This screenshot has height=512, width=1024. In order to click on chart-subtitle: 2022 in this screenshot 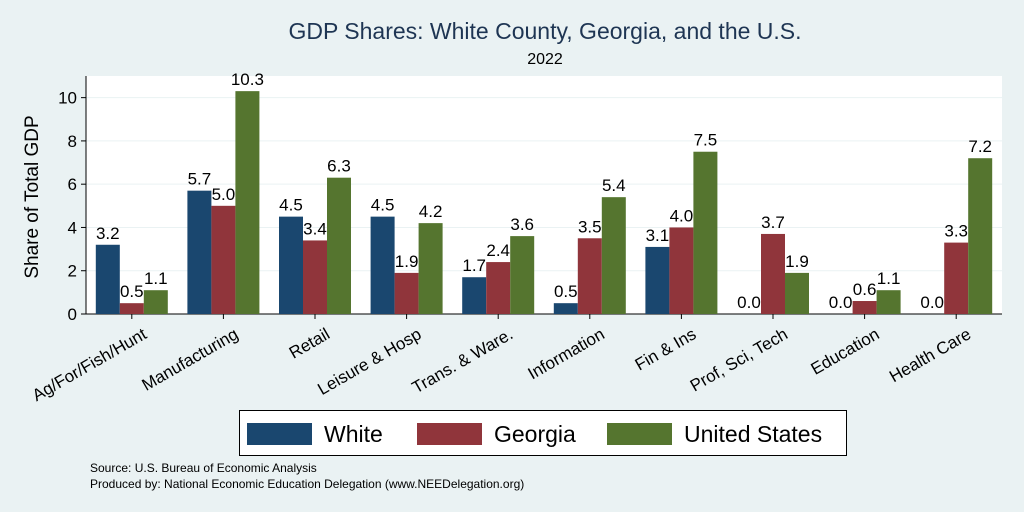, I will do `click(545, 59)`.